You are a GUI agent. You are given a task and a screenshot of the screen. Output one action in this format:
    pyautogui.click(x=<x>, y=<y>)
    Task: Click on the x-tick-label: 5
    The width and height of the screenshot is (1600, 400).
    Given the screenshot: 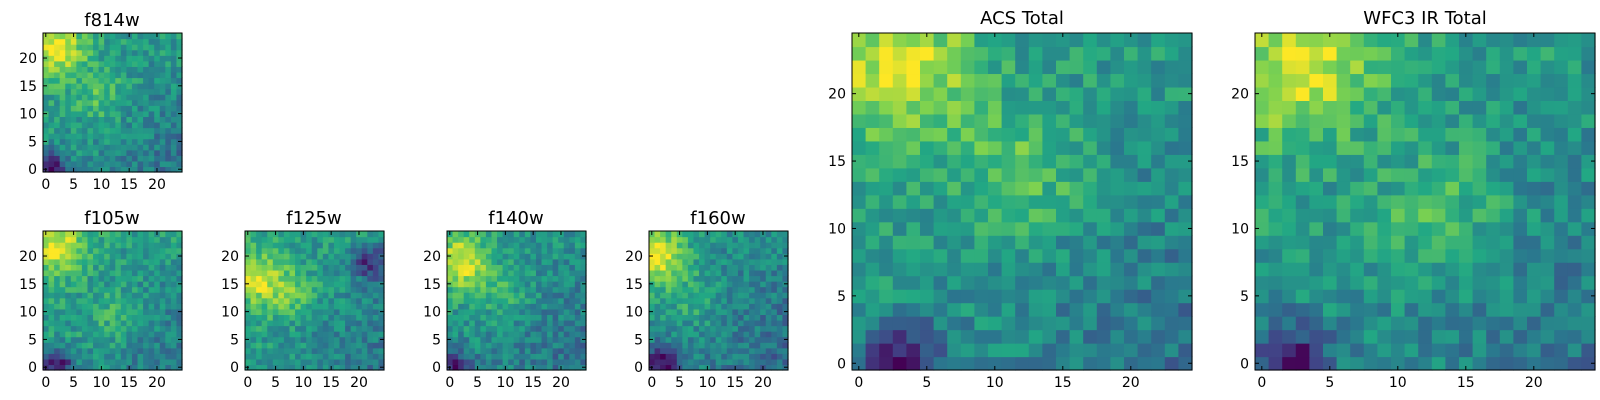 What is the action you would take?
    pyautogui.click(x=73, y=185)
    